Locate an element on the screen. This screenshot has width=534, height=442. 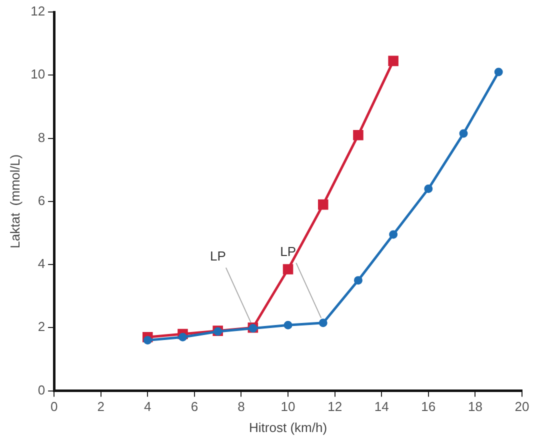
y-tick-label: 12 is located at coordinates (38, 11).